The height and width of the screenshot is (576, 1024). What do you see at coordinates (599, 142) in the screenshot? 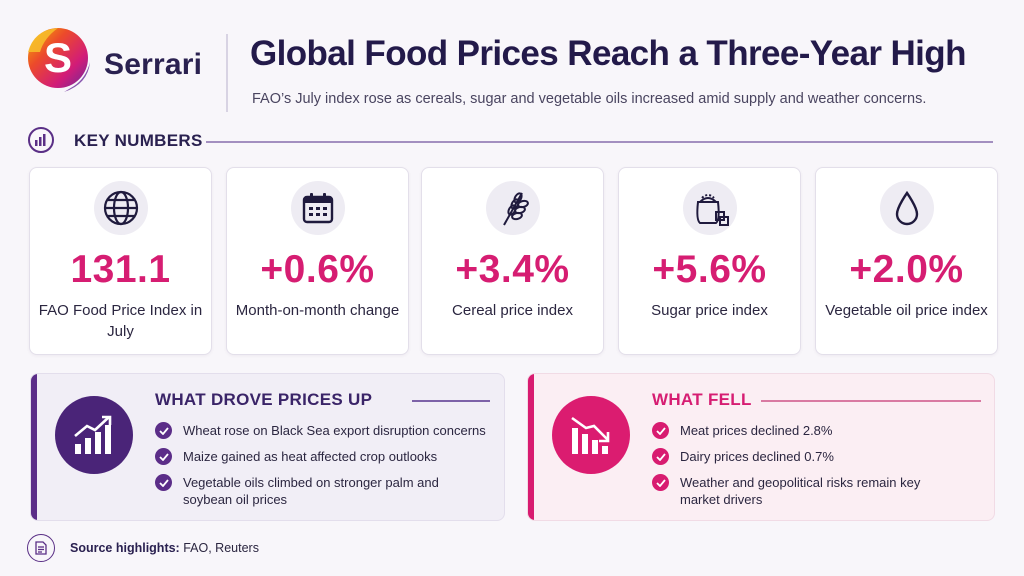
I see `key-numbers-rule` at bounding box center [599, 142].